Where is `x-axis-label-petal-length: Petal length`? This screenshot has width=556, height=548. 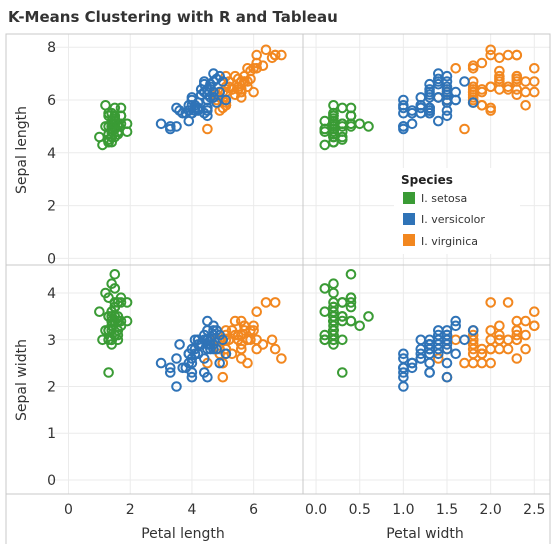
x-axis-label-petal-length: Petal length is located at coordinates (183, 534).